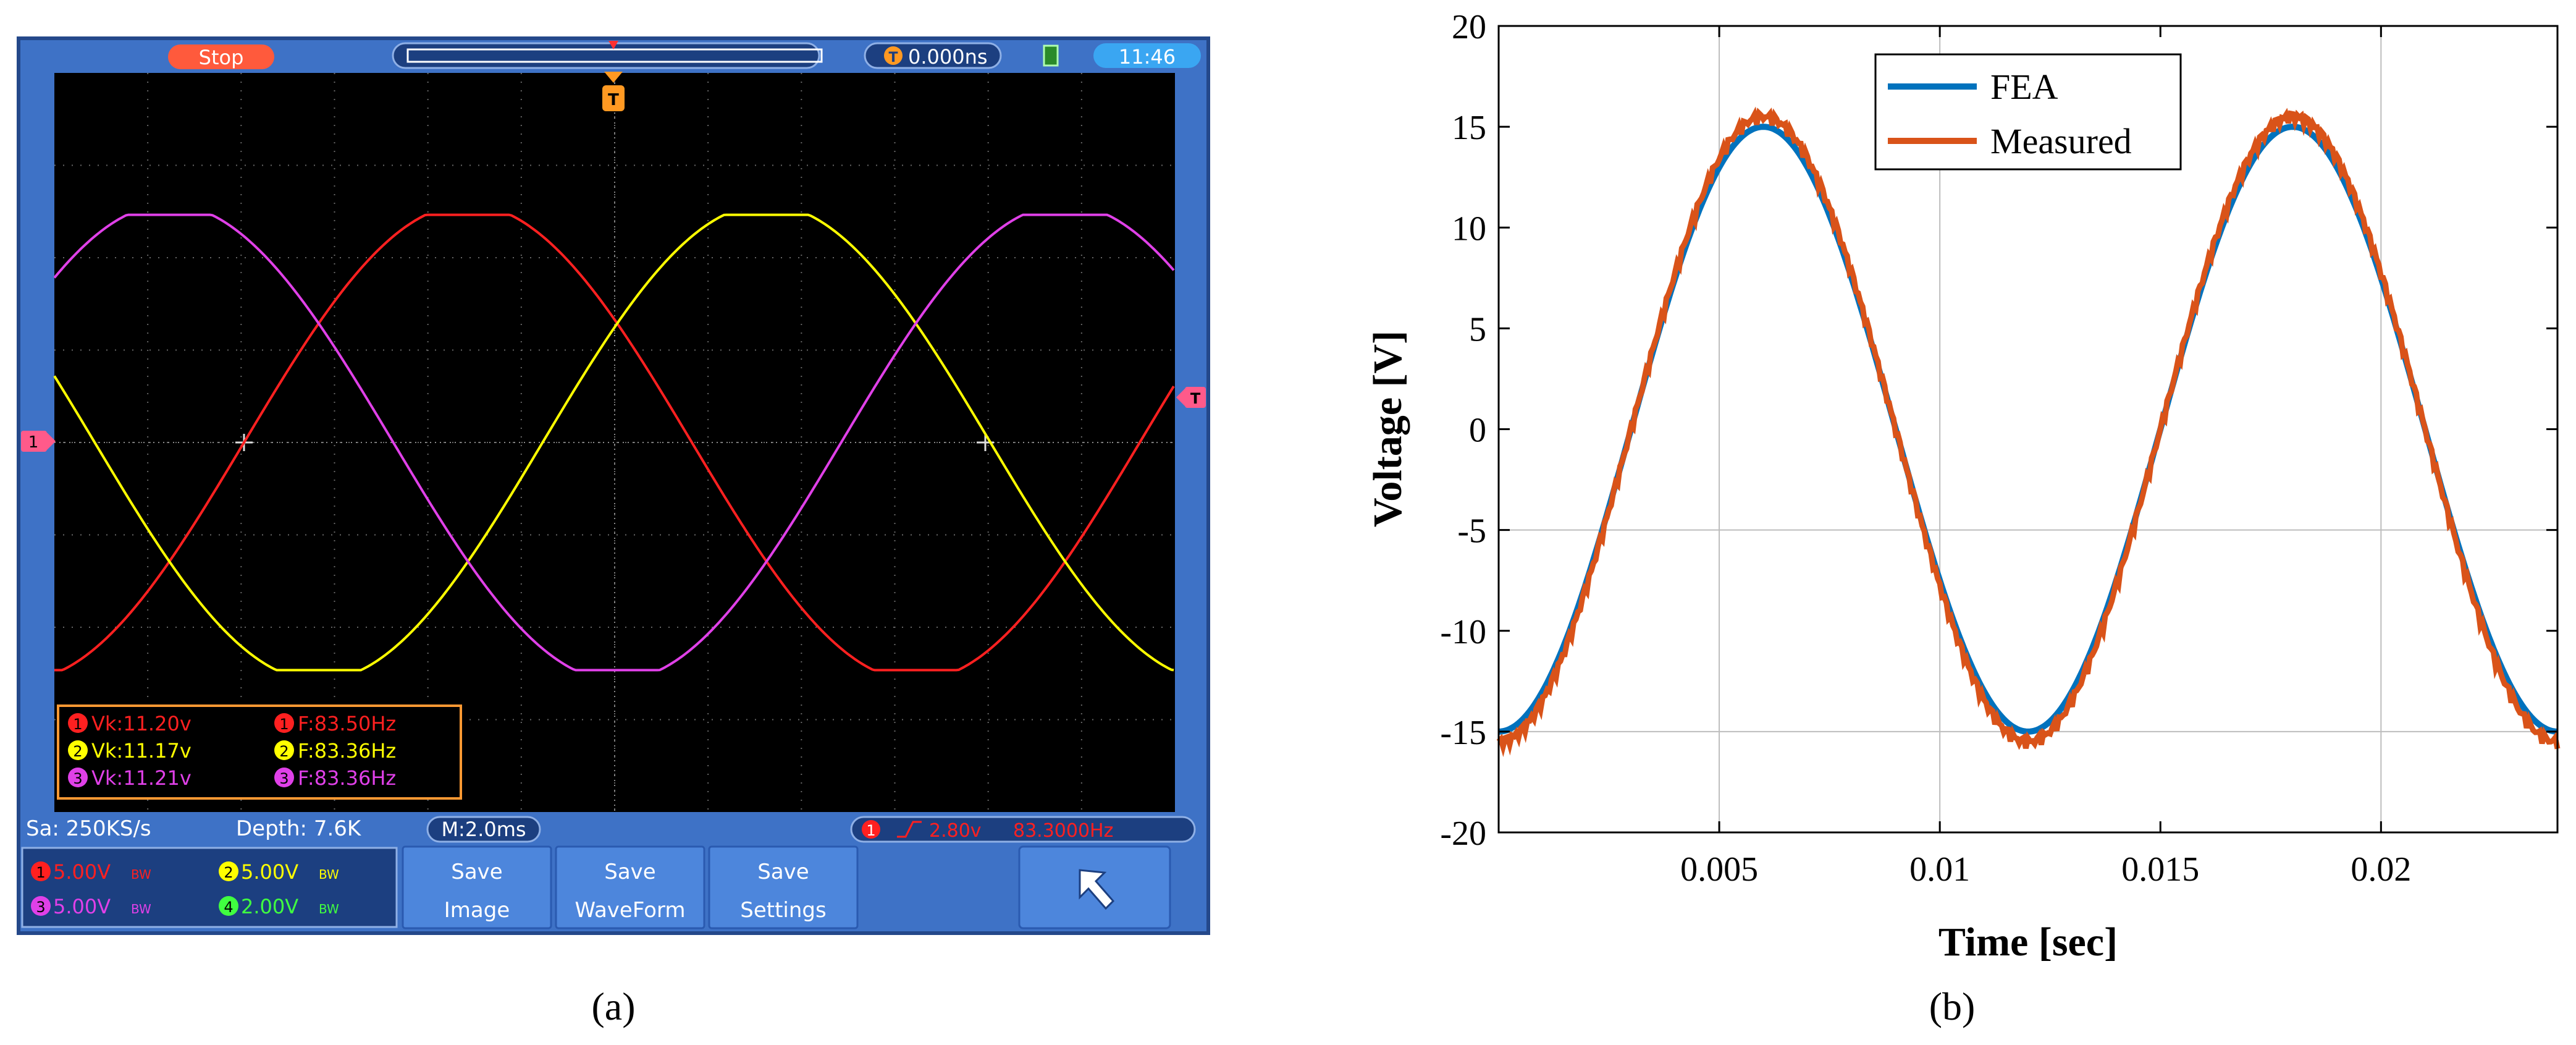 This screenshot has width=2576, height=1045. I want to click on channel-scale-box: 1 5.00V BW 2 5.00V BW 3 5.00V BW 4 2.00V BW, so click(209, 887).